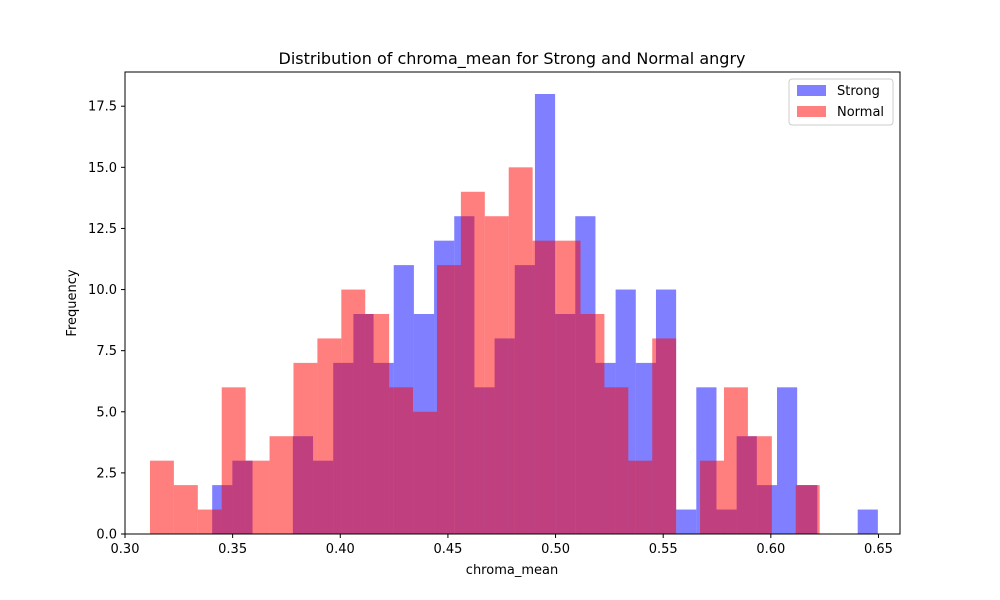 This screenshot has width=1000, height=600. Describe the element at coordinates (125, 549) in the screenshot. I see `x-tick-label: 0.30` at that location.